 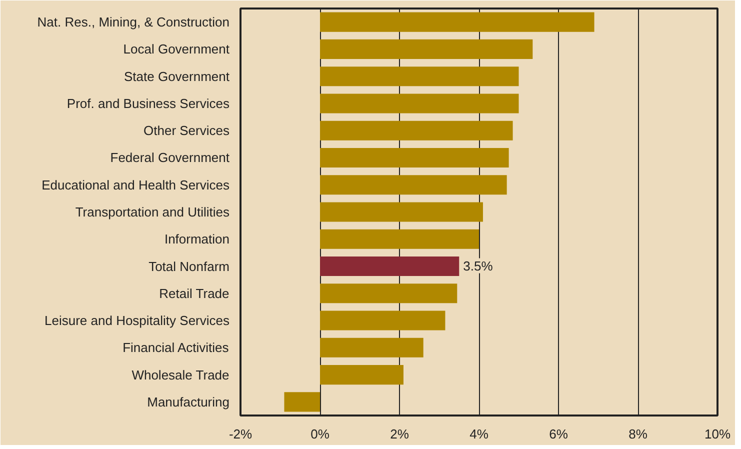 I want to click on y-tick-label: Nat. Res., Mining, & Construction, so click(x=133, y=22).